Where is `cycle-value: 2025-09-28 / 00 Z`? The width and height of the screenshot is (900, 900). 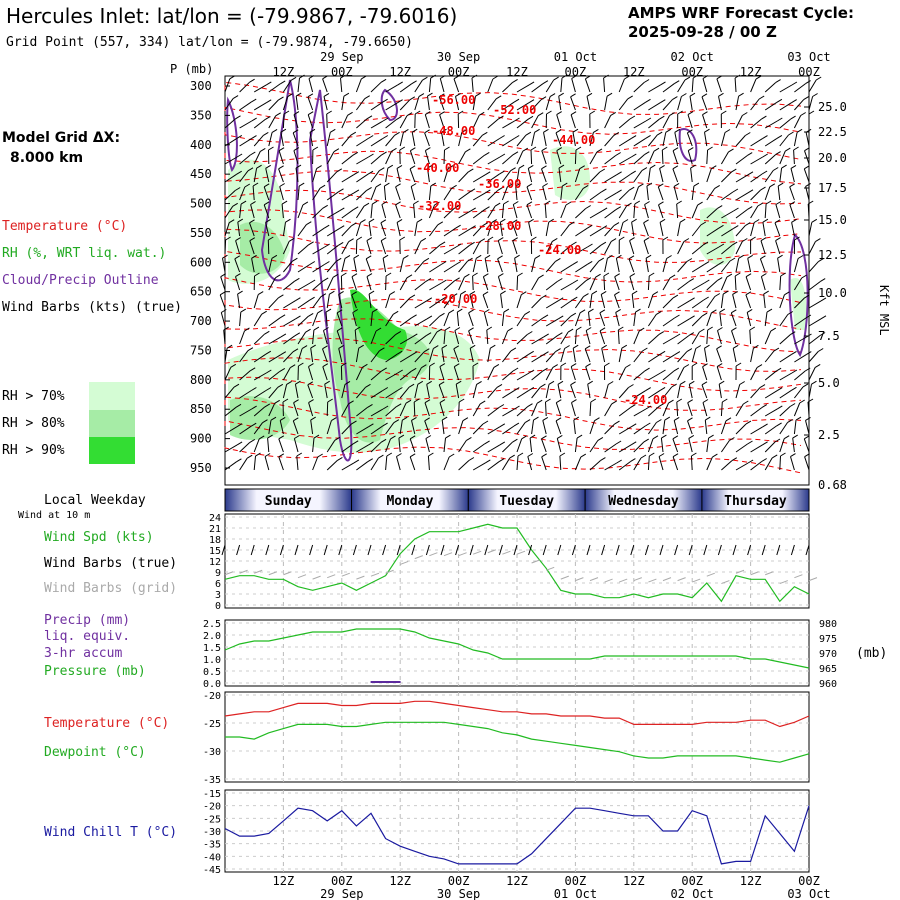
cycle-value: 2025-09-28 / 00 Z is located at coordinates (702, 32).